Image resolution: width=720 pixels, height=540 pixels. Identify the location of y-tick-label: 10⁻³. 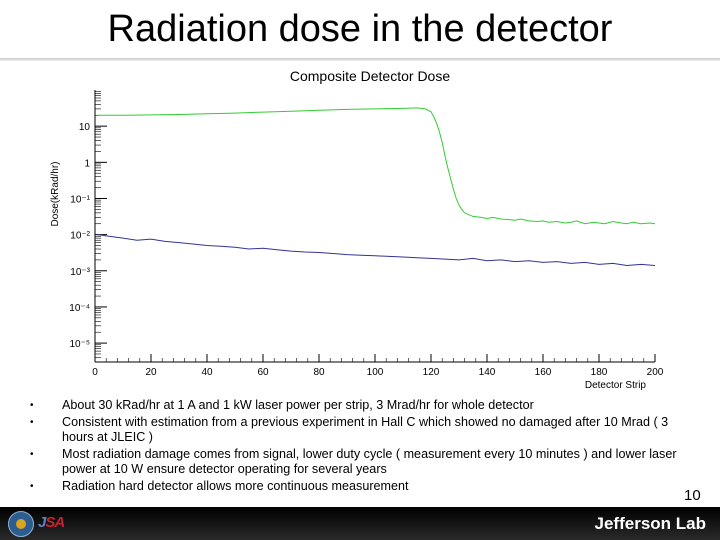
(80, 272).